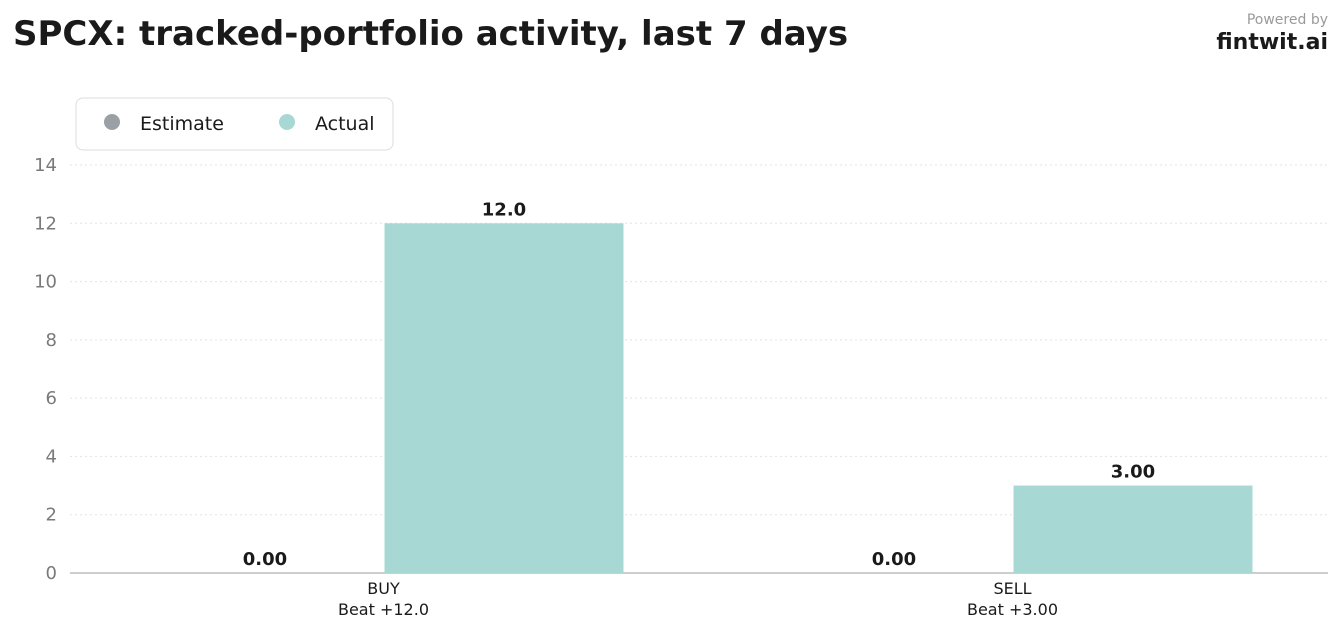 Image resolution: width=1341 pixels, height=631 pixels. I want to click on brand-block: Powered by fintwit.ai, so click(1272, 33).